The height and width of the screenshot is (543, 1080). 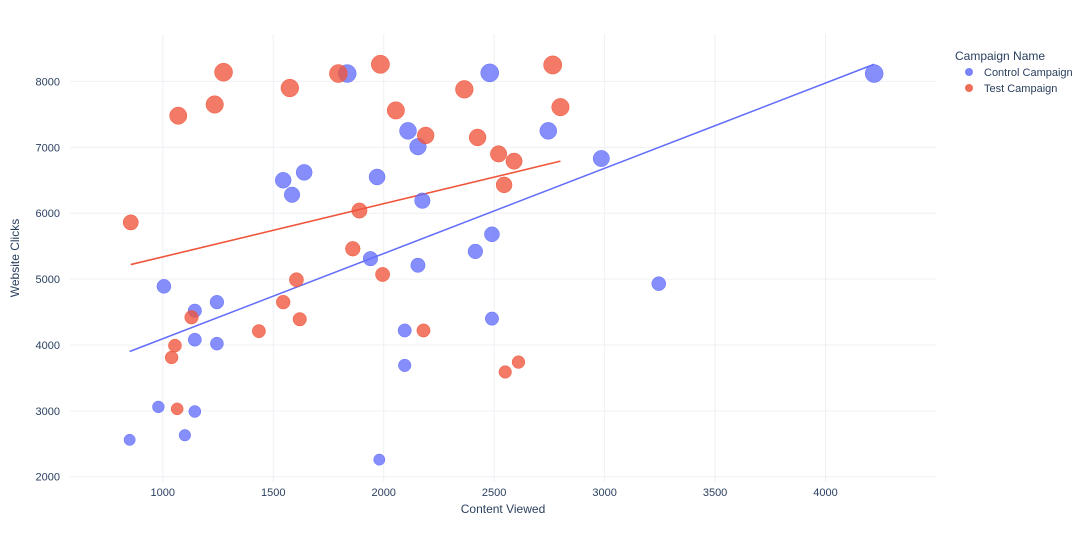 I want to click on legend-item: Control Campaign, so click(x=1019, y=73).